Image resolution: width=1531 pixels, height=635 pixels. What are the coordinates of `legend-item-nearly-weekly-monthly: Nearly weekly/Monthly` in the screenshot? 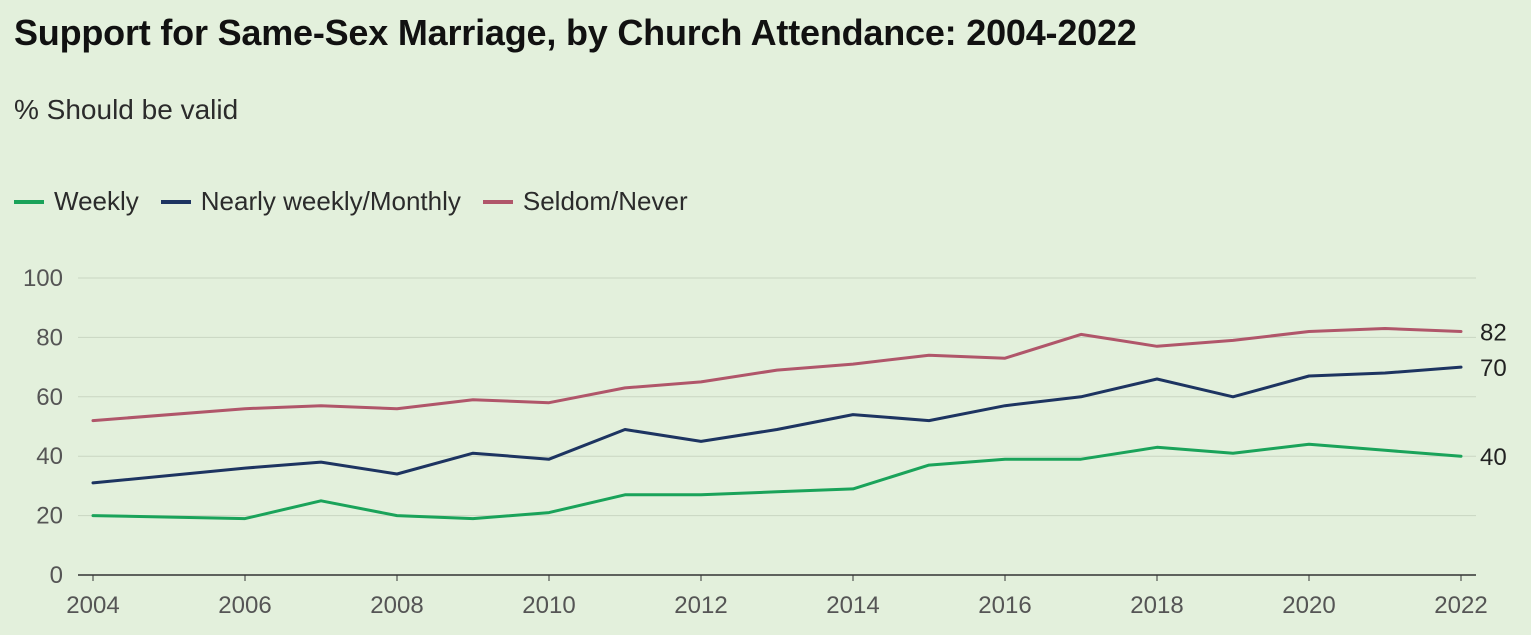 It's located at (310, 201).